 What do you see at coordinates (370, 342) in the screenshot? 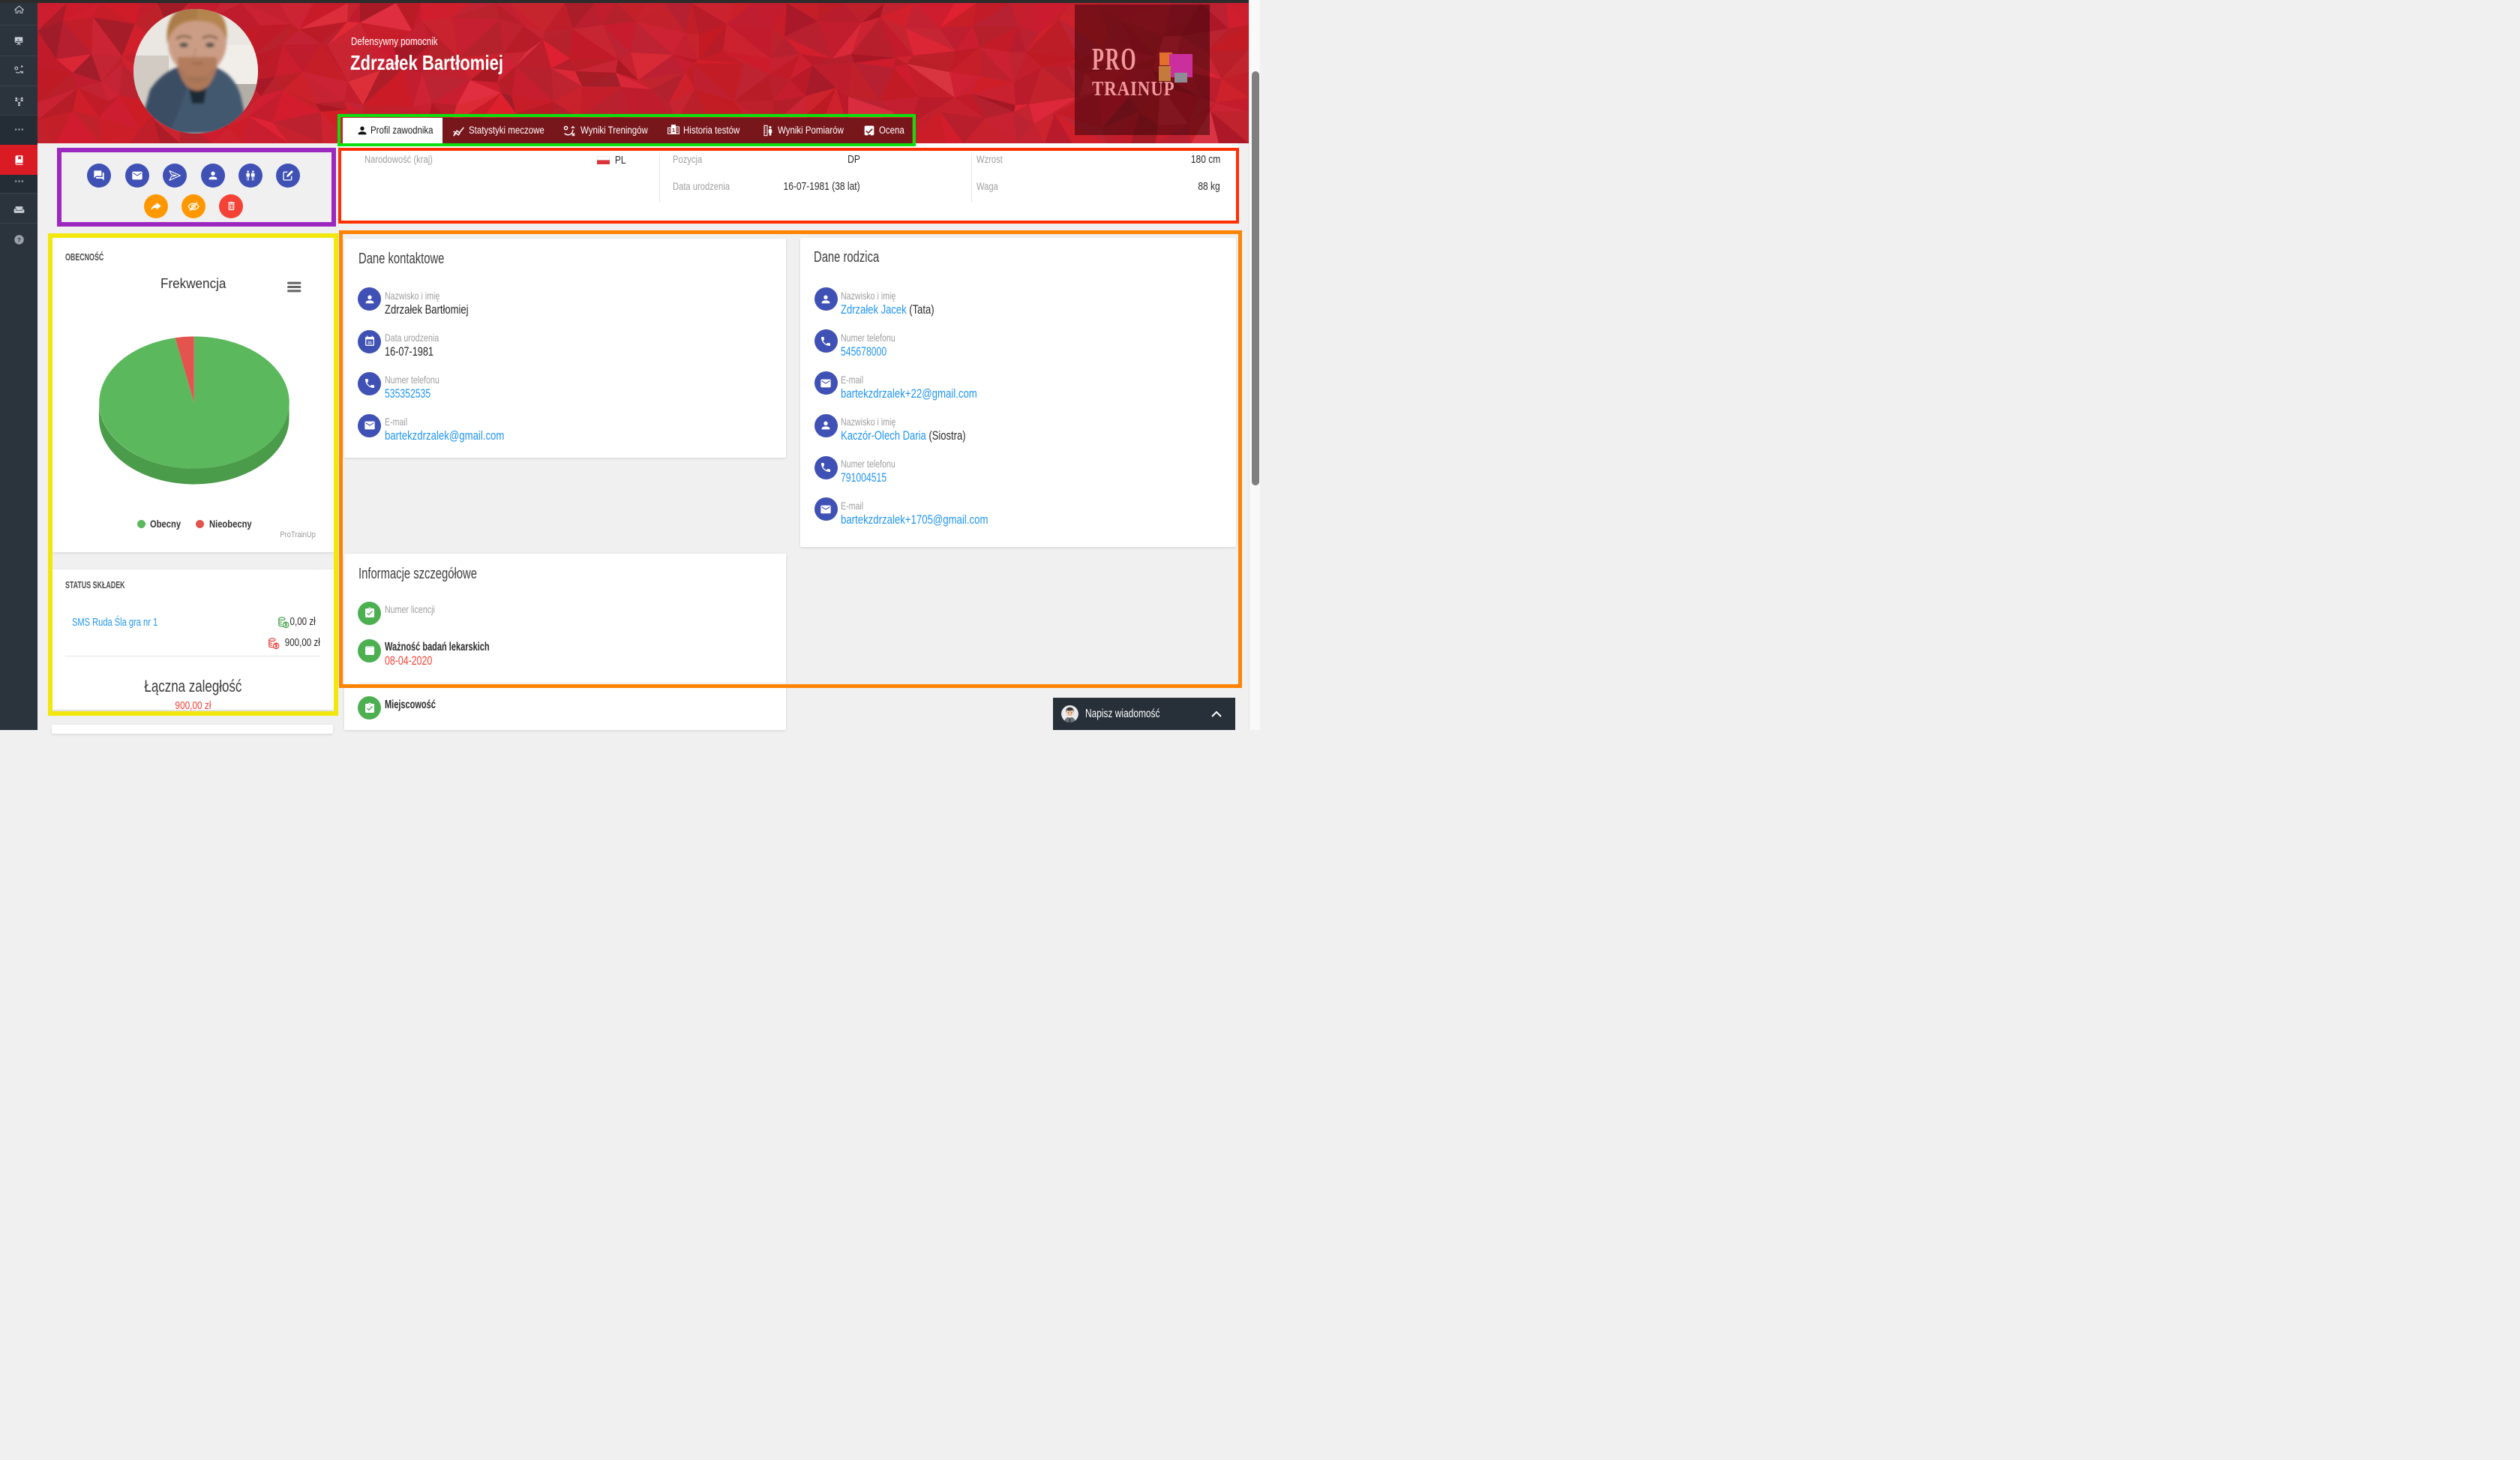
I see `svg-text: 31` at bounding box center [370, 342].